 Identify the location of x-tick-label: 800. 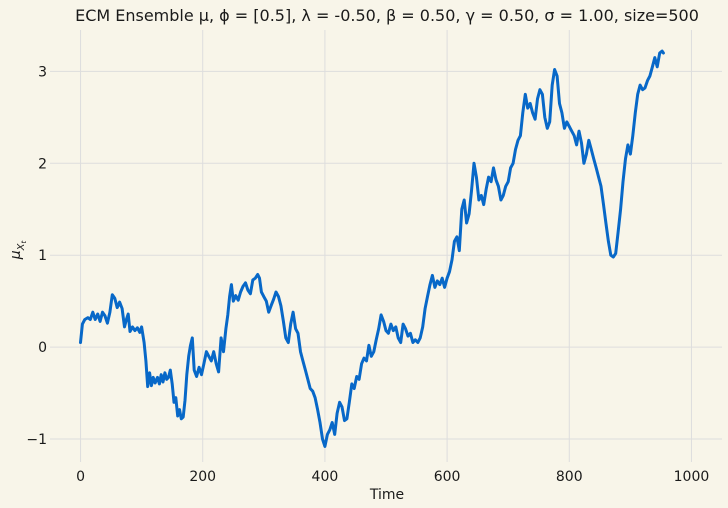
(569, 477).